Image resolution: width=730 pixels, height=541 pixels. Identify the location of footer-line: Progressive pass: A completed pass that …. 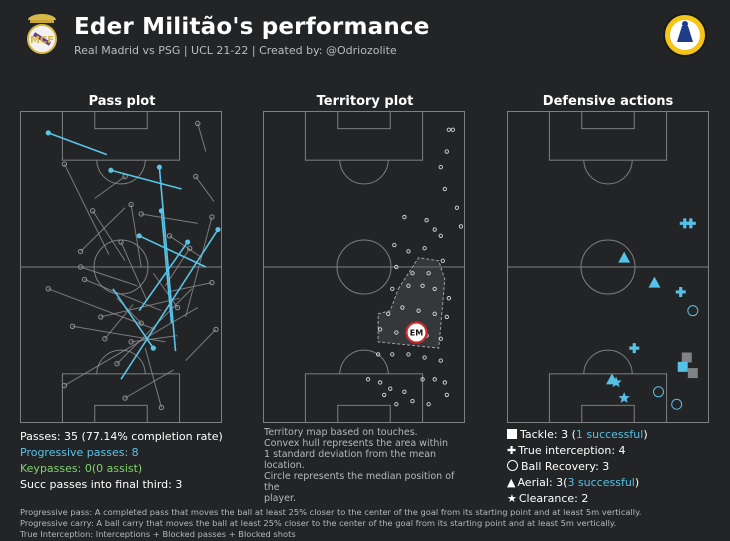
(331, 512).